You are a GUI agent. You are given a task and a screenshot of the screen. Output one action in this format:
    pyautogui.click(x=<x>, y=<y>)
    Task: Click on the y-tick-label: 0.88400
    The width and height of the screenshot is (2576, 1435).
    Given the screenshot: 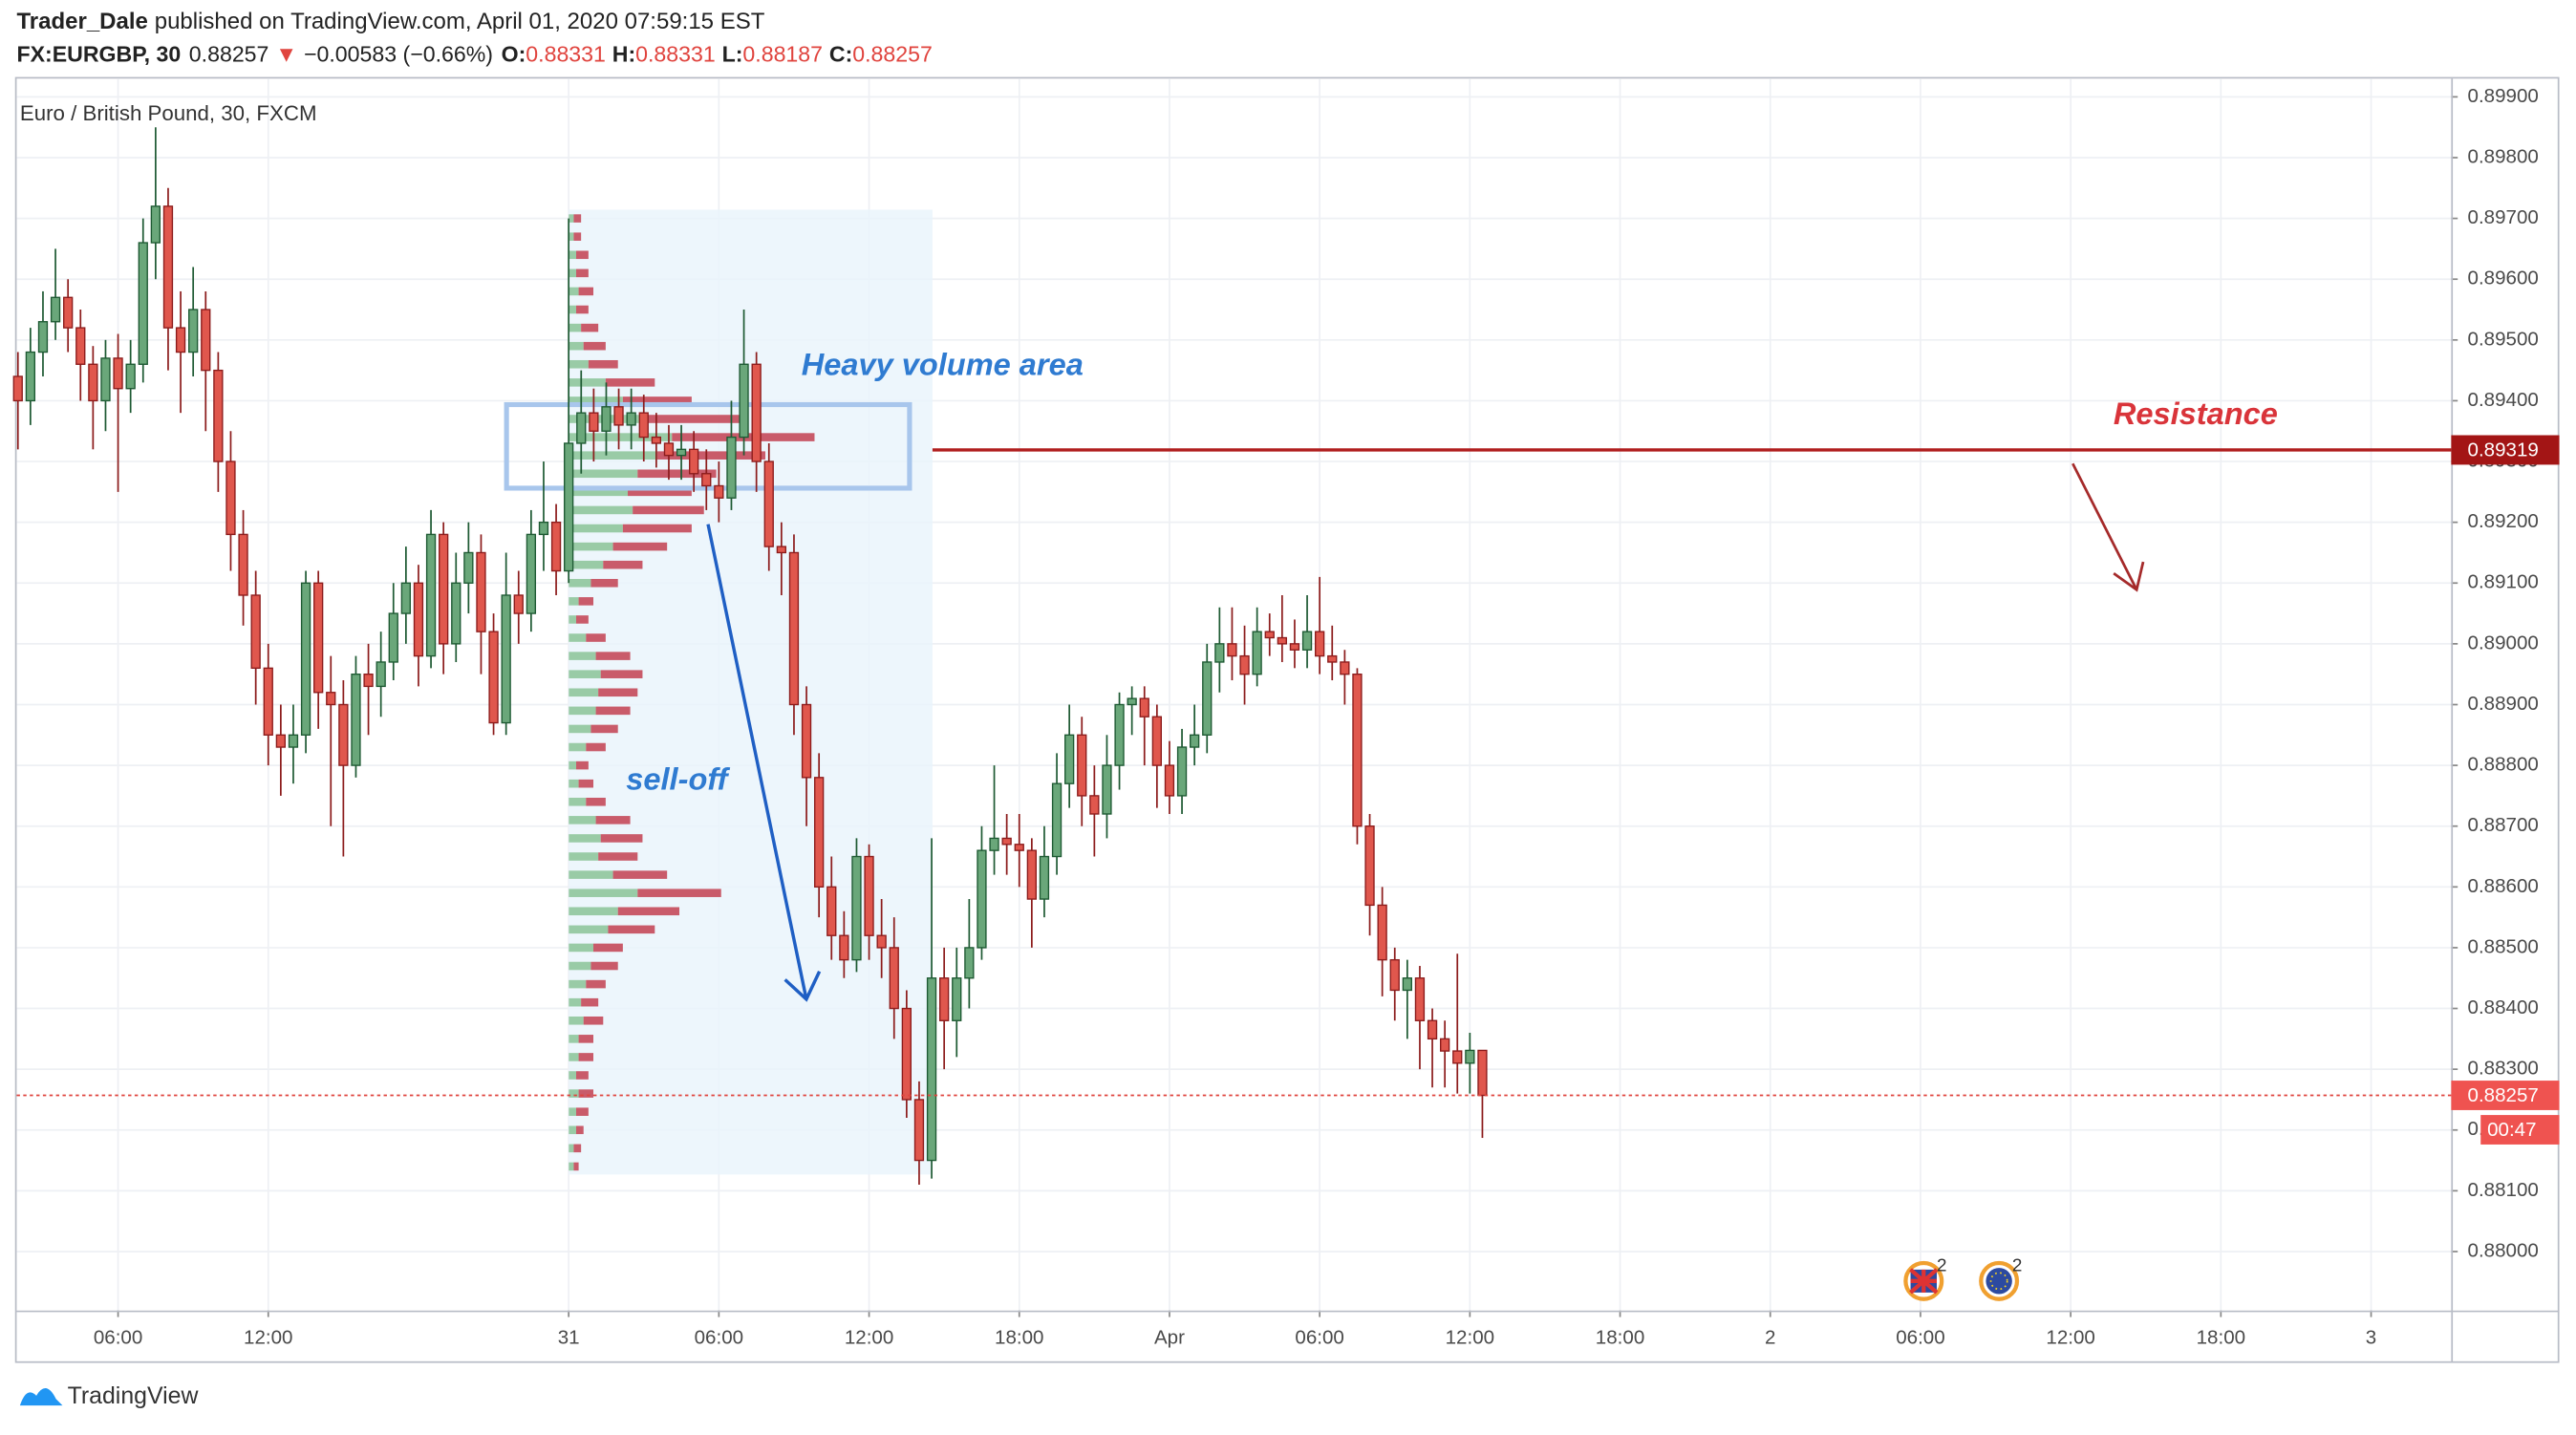 What is the action you would take?
    pyautogui.click(x=2503, y=1007)
    